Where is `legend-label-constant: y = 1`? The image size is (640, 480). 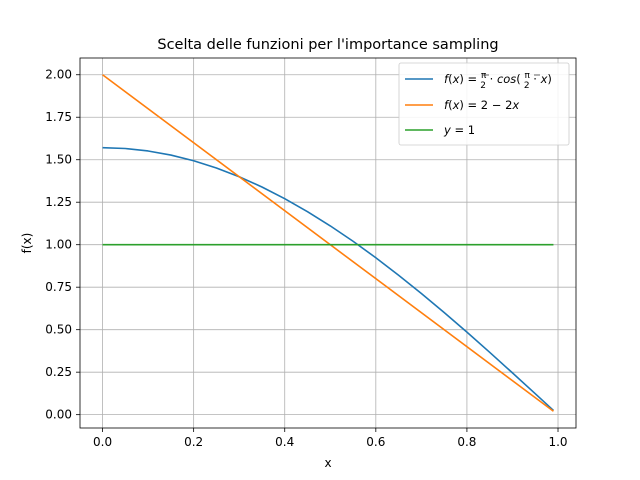 legend-label-constant: y = 1 is located at coordinates (459, 130).